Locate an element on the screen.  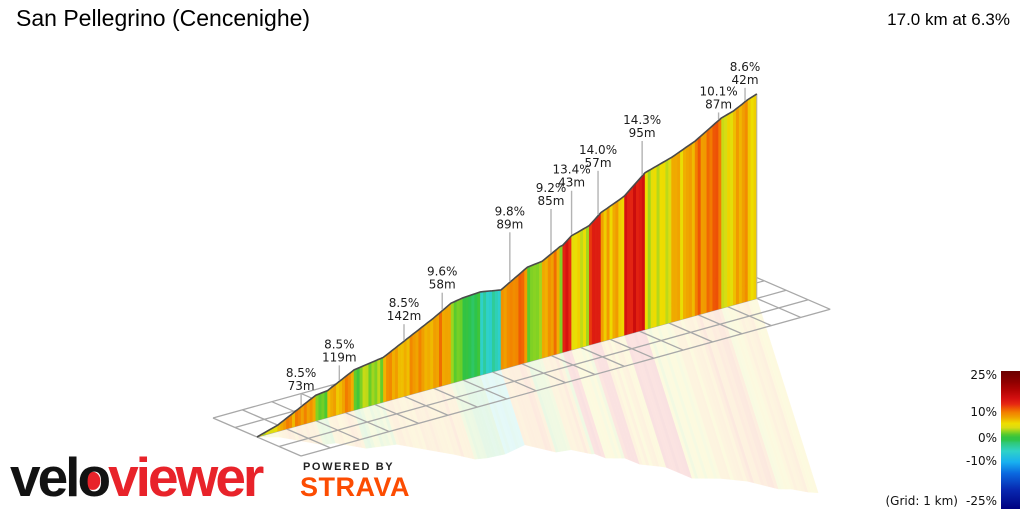
legend-tick: -10% is located at coordinates (981, 461).